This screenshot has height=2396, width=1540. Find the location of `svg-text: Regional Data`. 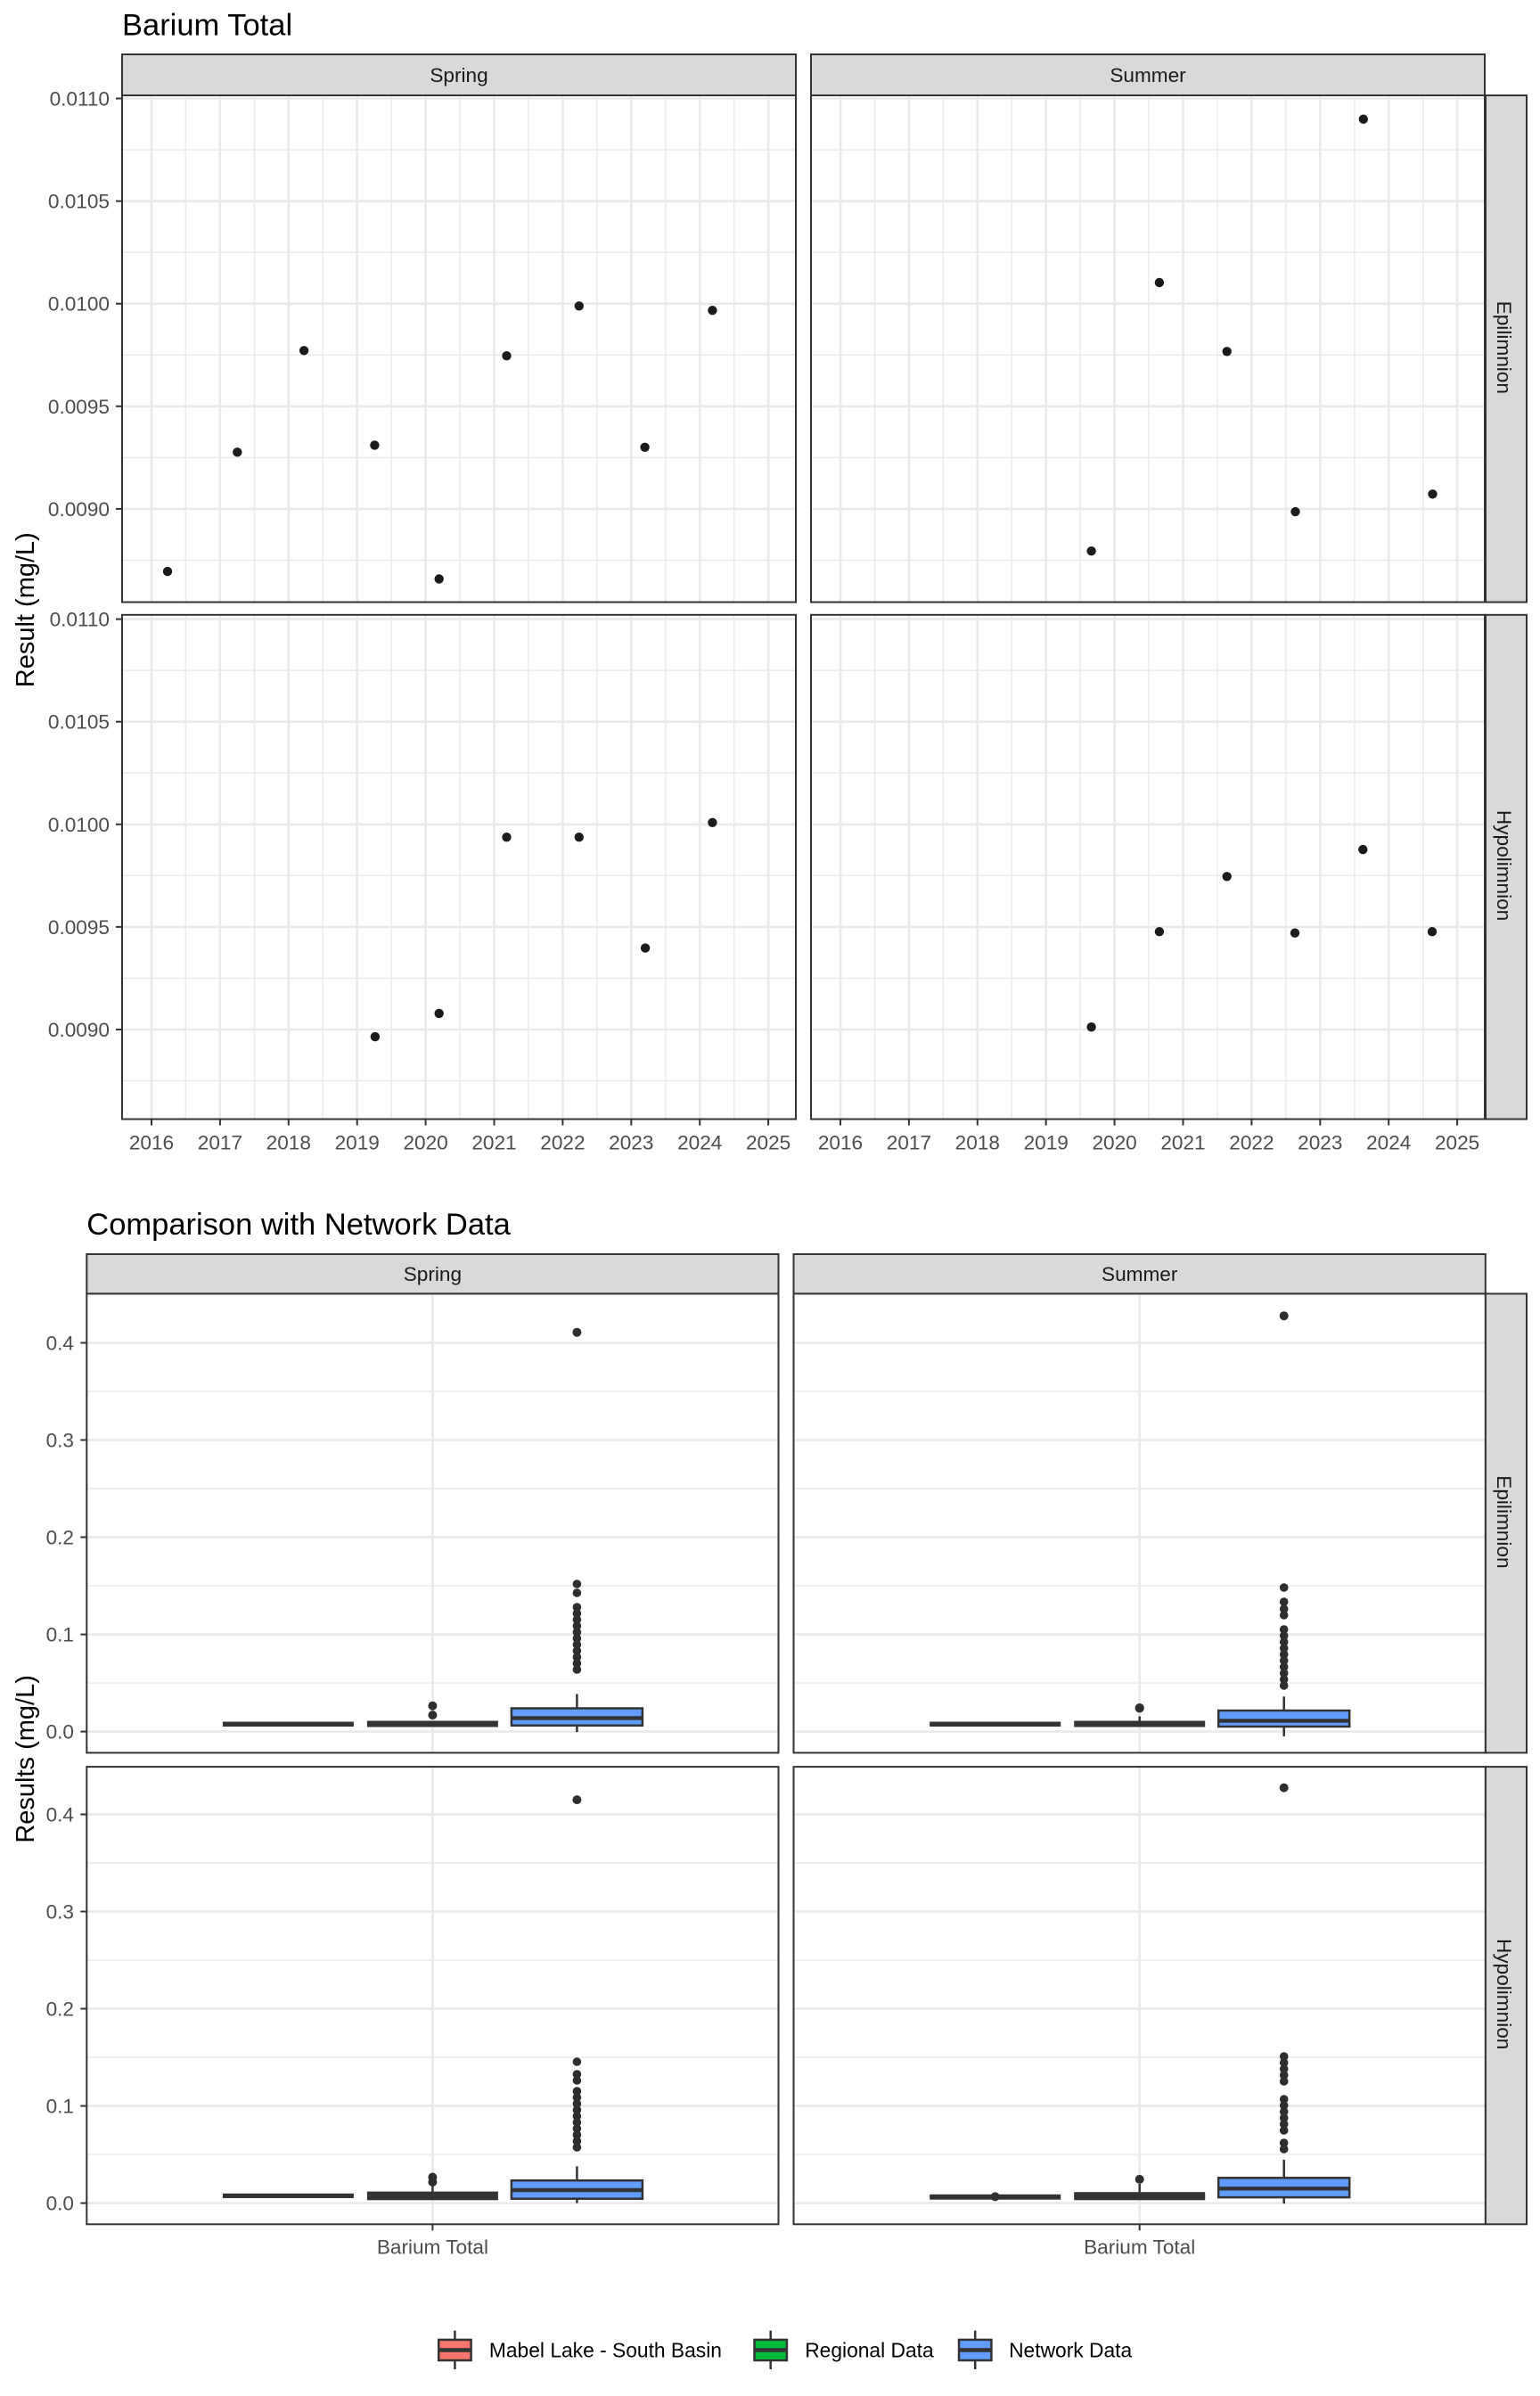

svg-text: Regional Data is located at coordinates (869, 2350).